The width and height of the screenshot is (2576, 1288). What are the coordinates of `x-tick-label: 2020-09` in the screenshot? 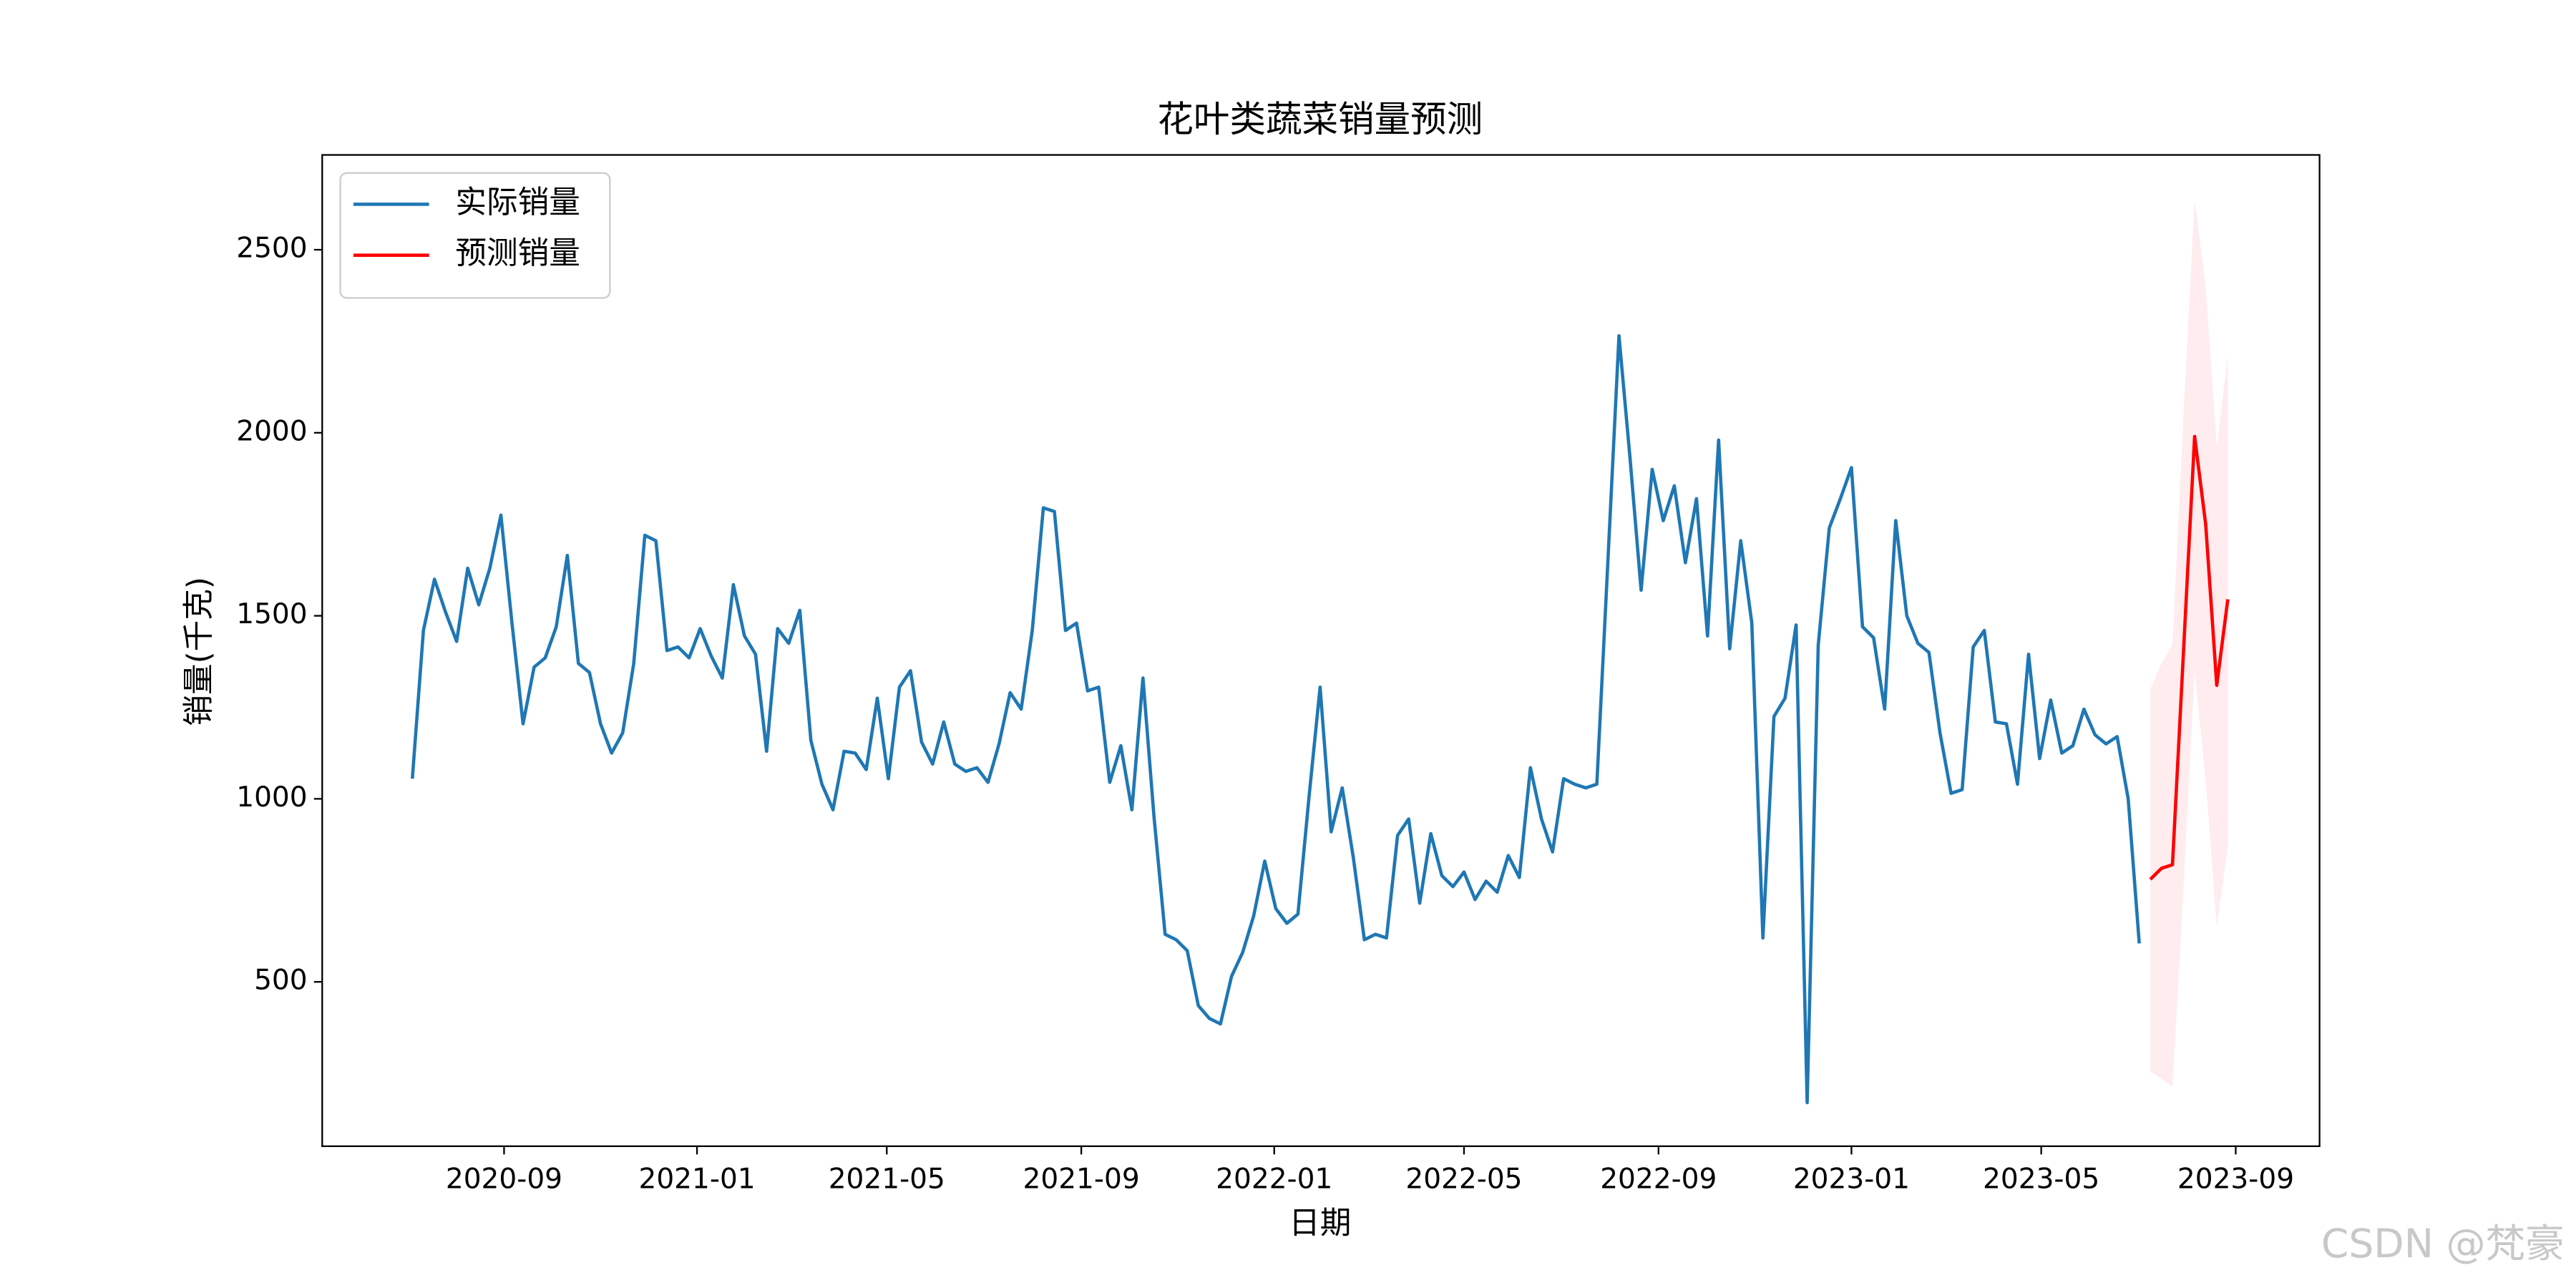 It's located at (504, 1179).